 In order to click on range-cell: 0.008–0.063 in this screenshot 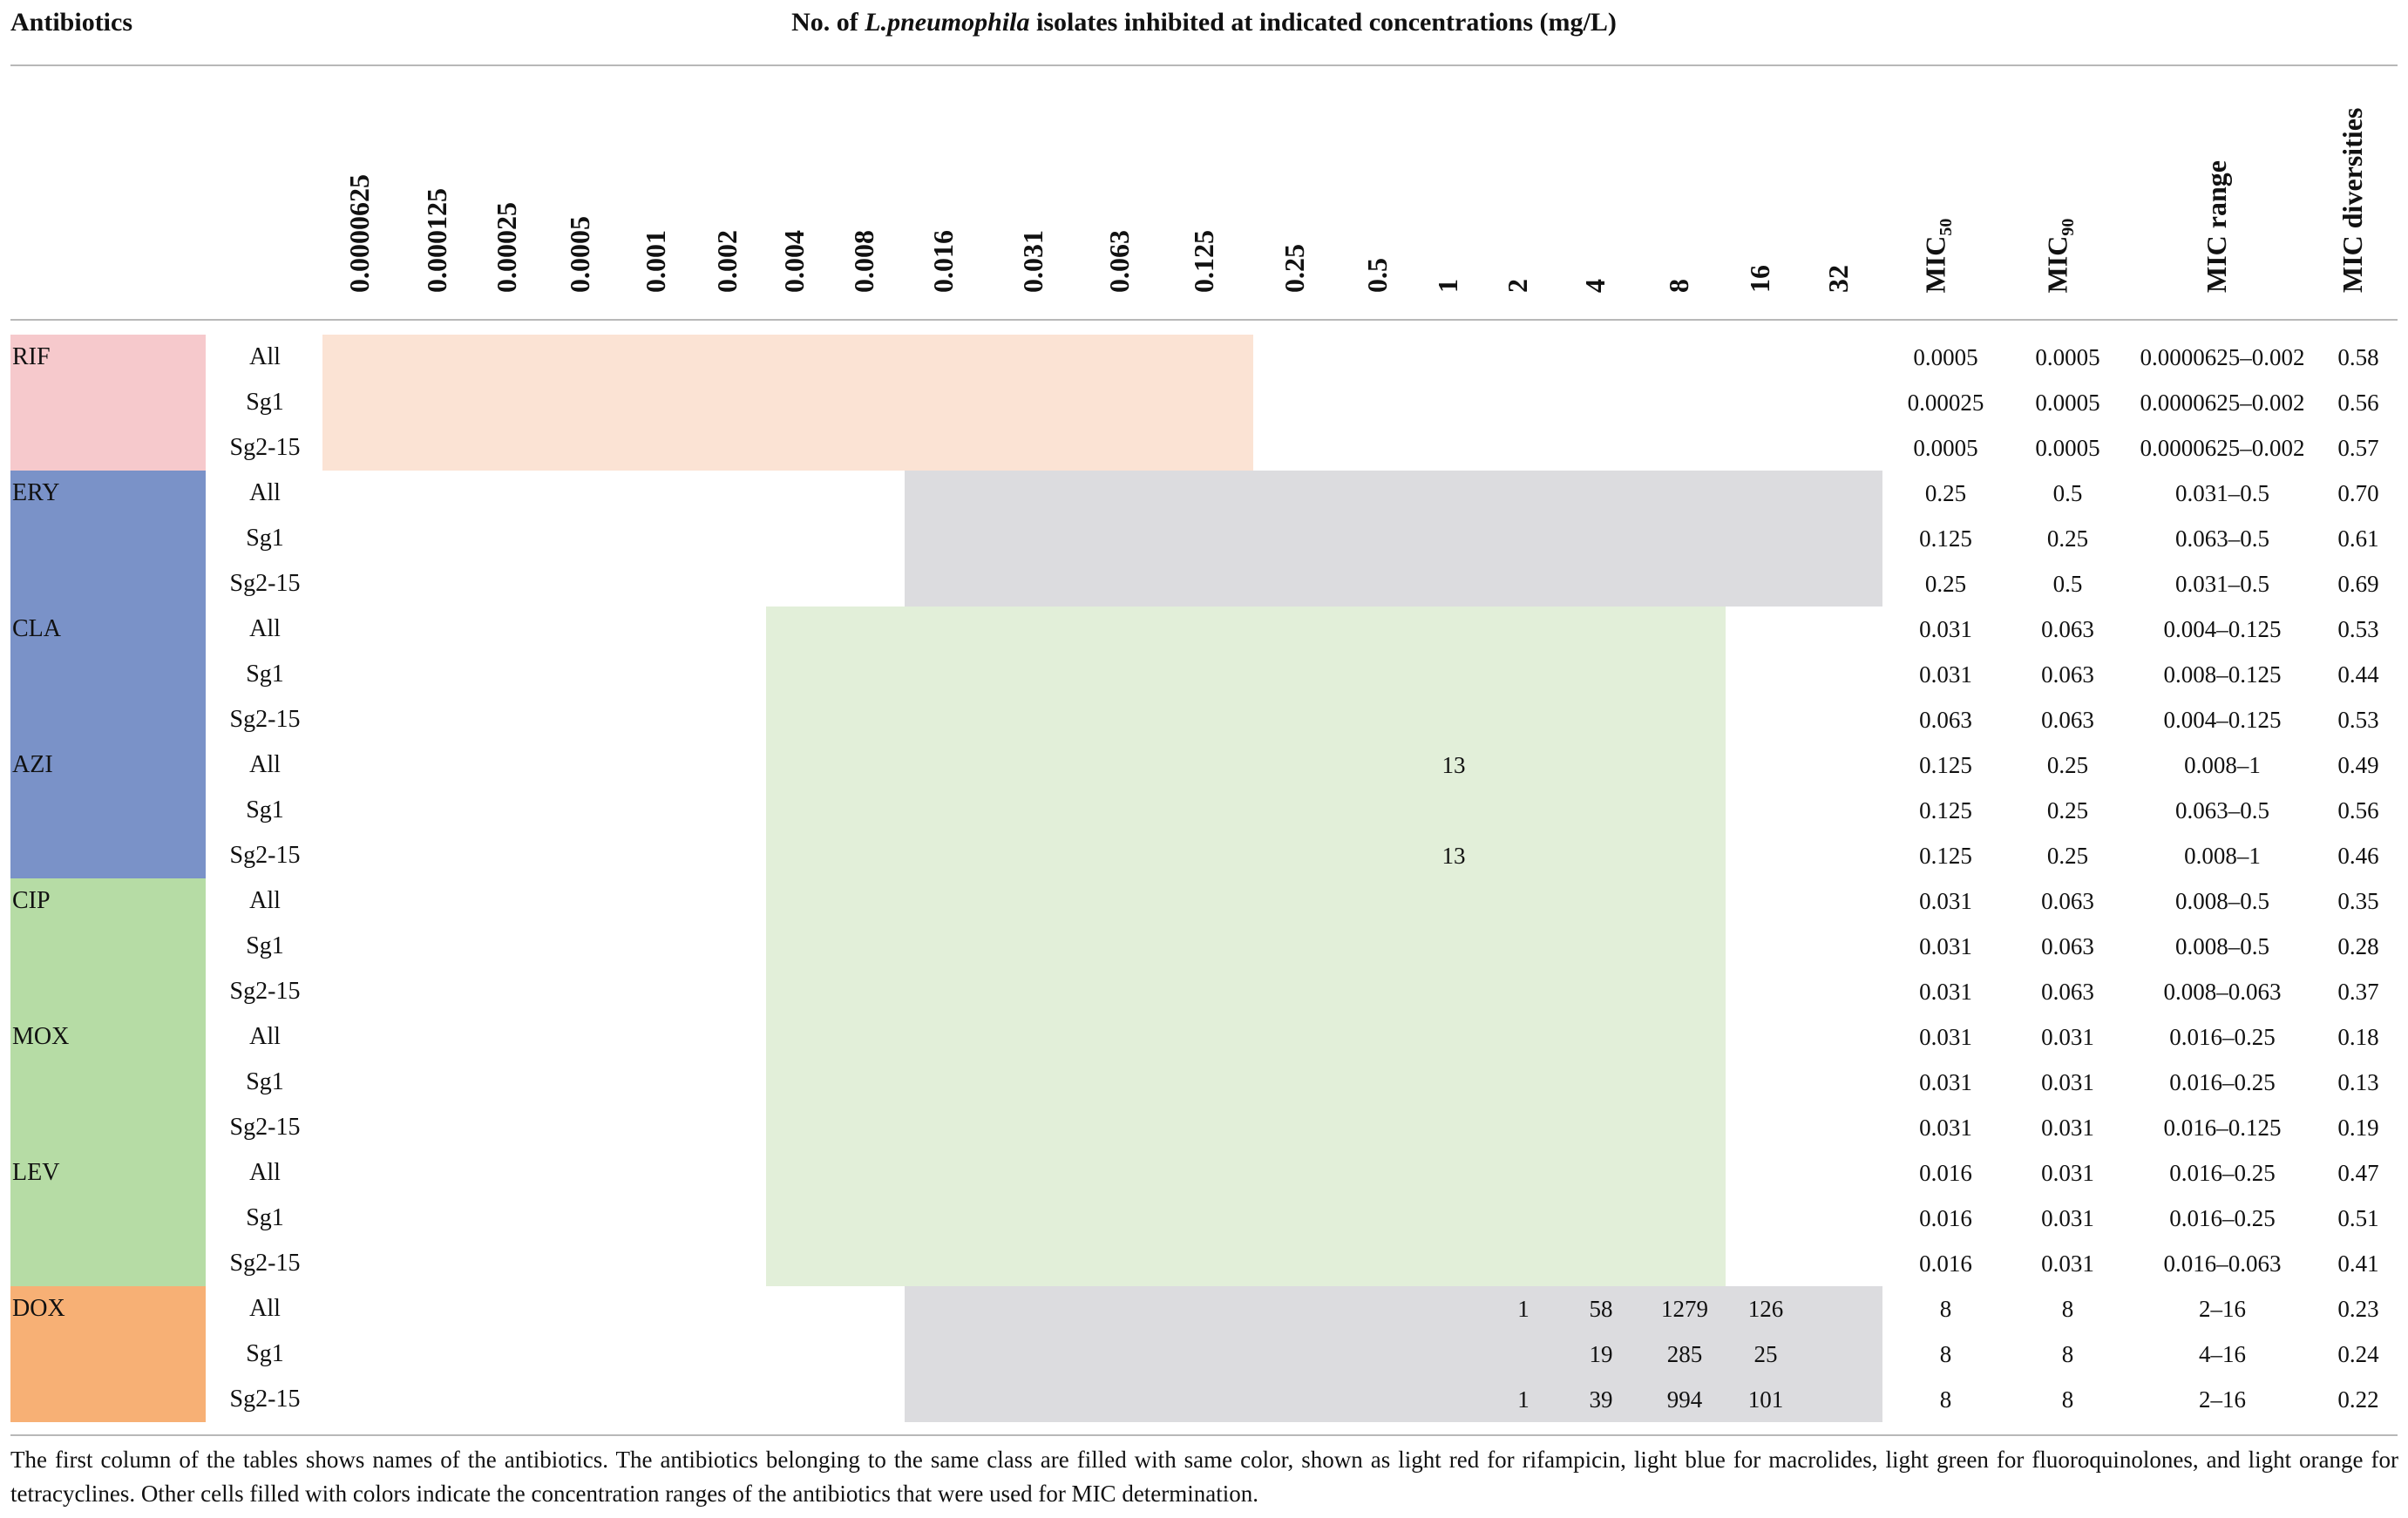, I will do `click(2222, 992)`.